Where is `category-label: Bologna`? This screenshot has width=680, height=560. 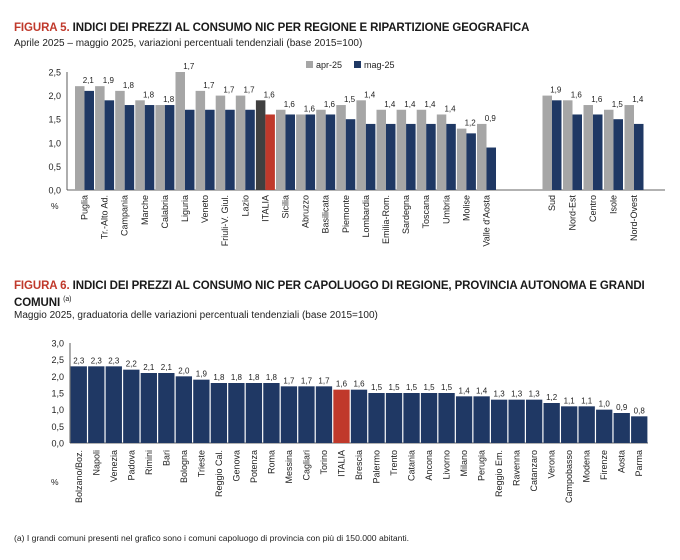
category-label: Bologna is located at coordinates (184, 466).